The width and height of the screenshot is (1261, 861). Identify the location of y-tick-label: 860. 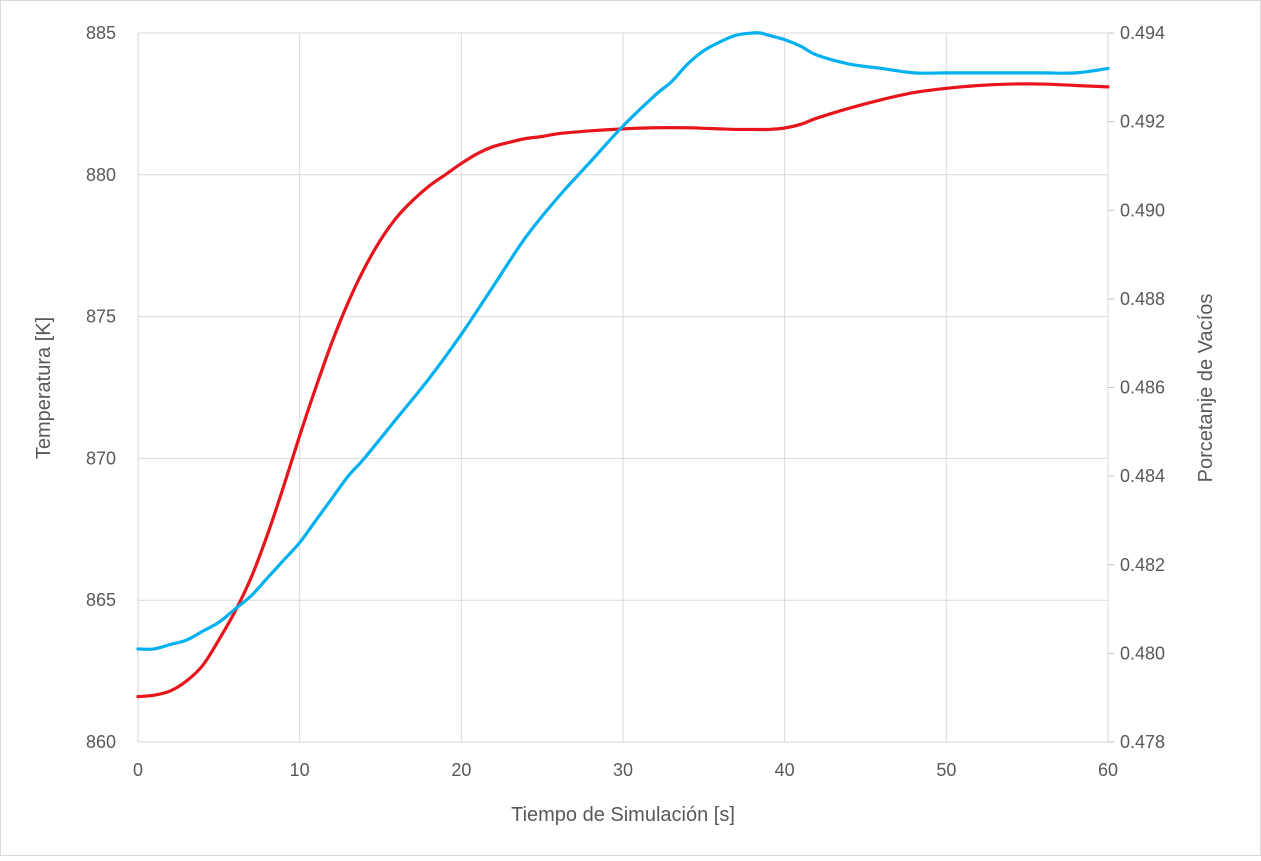
(101, 742).